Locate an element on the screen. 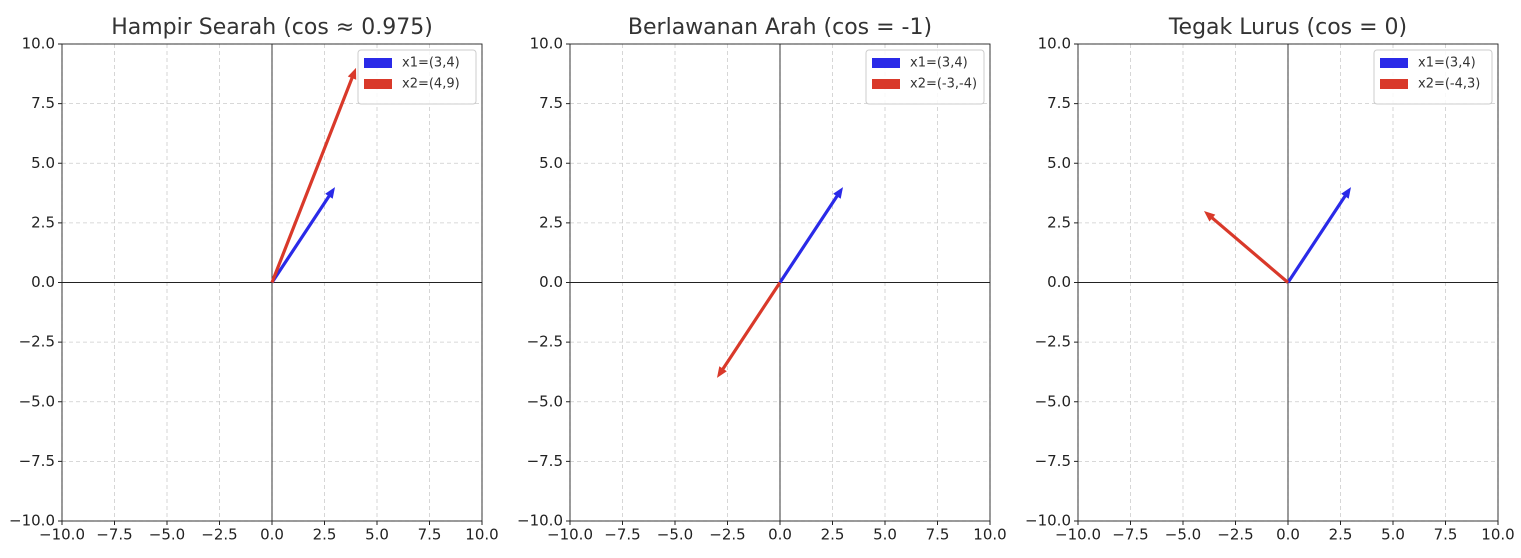 This screenshot has height=558, width=1521. chart-title: Tegak Lurus (cos = 0) is located at coordinates (1287, 27).